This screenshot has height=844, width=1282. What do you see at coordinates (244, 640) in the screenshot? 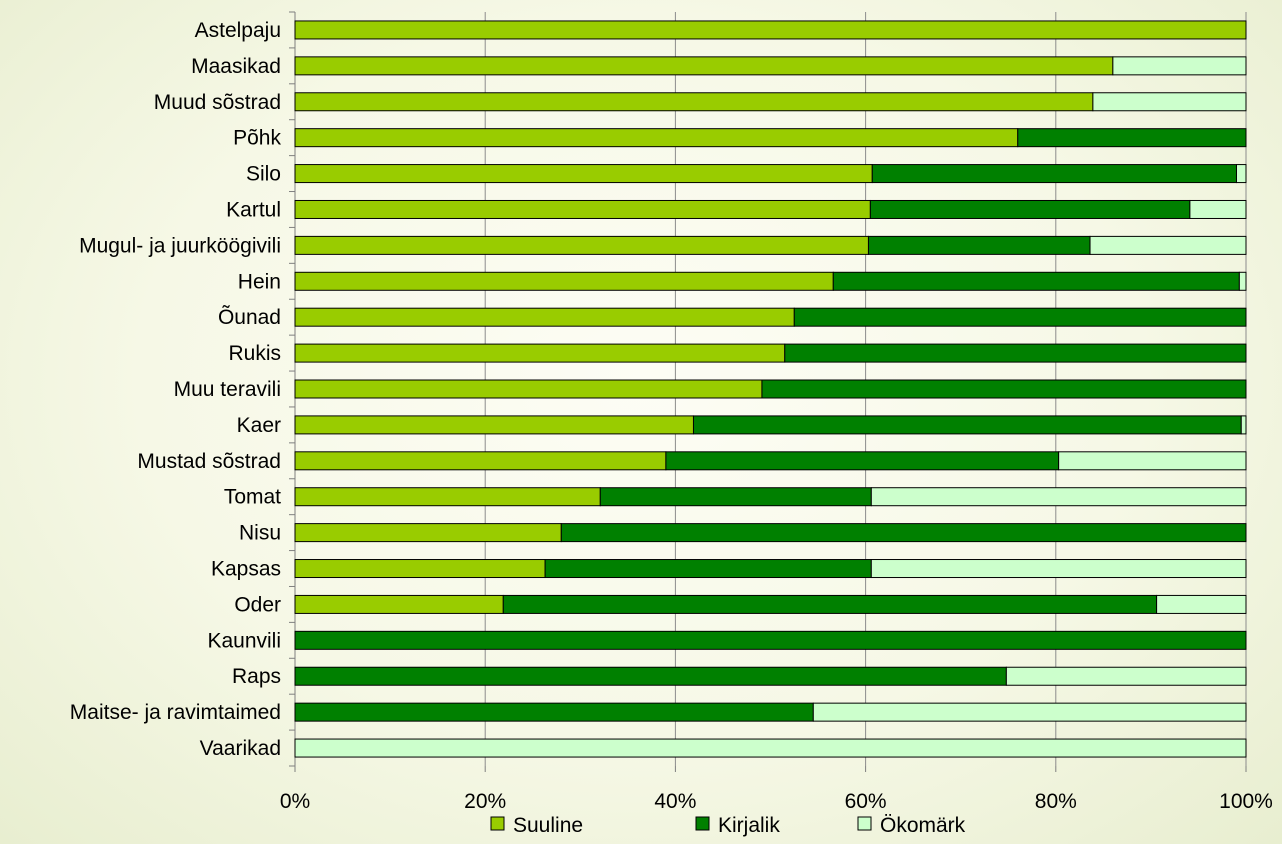
I see `category-label: Kaunvili` at bounding box center [244, 640].